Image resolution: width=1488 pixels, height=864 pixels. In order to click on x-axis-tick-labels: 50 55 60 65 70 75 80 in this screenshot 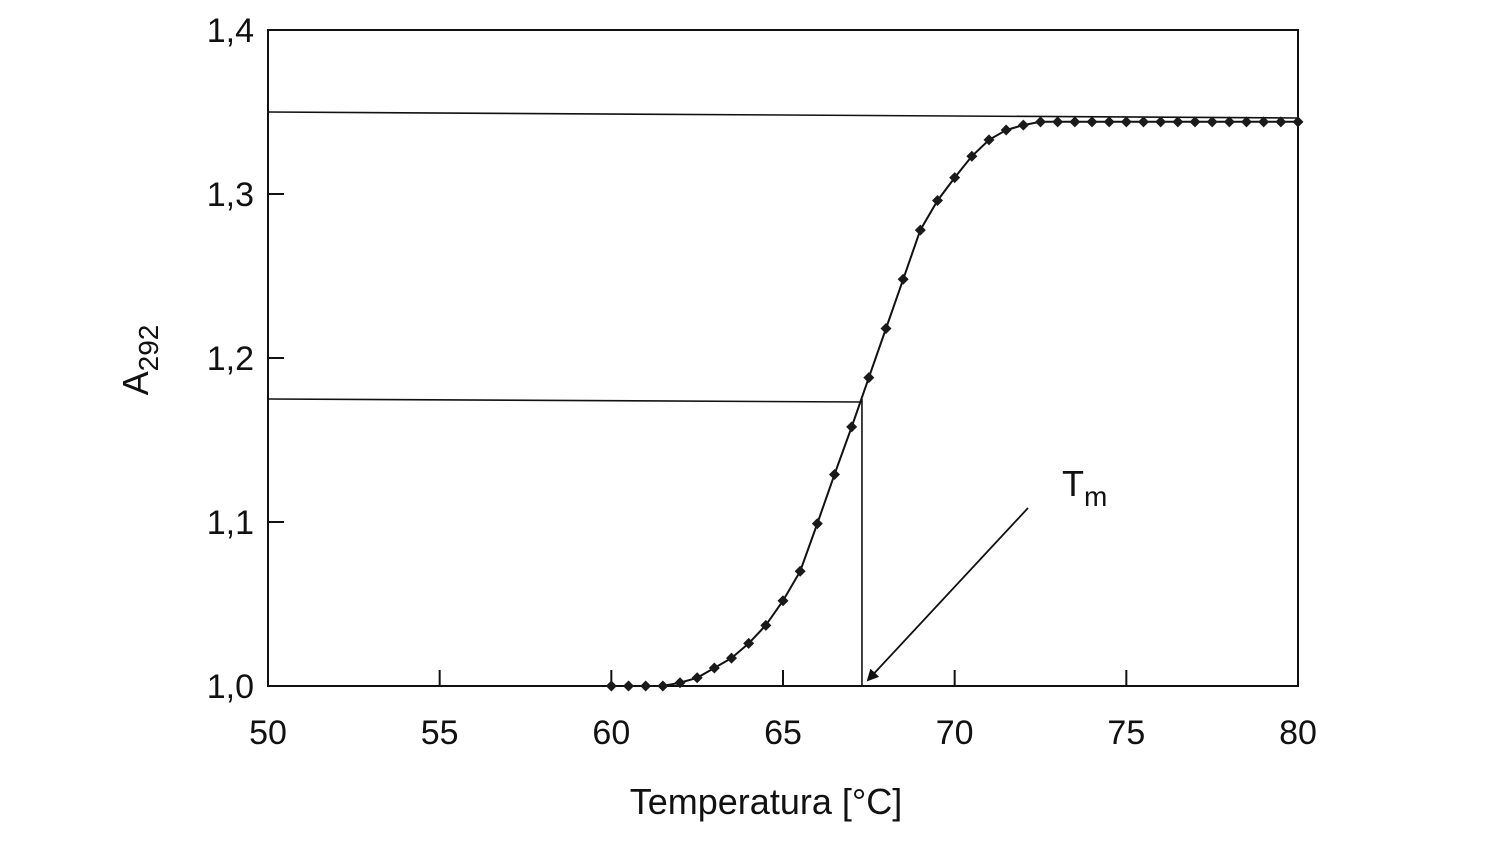, I will do `click(783, 733)`.